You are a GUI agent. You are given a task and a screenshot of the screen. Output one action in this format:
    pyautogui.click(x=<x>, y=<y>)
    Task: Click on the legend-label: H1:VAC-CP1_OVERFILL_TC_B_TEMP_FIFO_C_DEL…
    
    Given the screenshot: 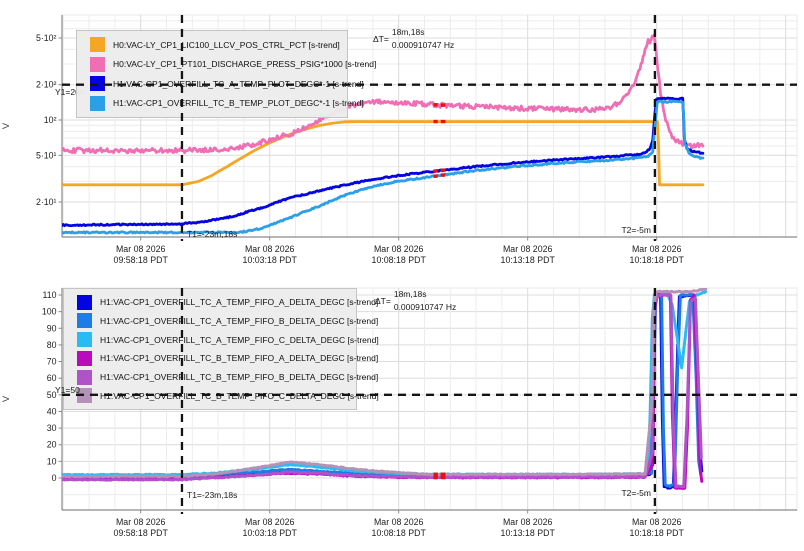 What is the action you would take?
    pyautogui.click(x=239, y=395)
    